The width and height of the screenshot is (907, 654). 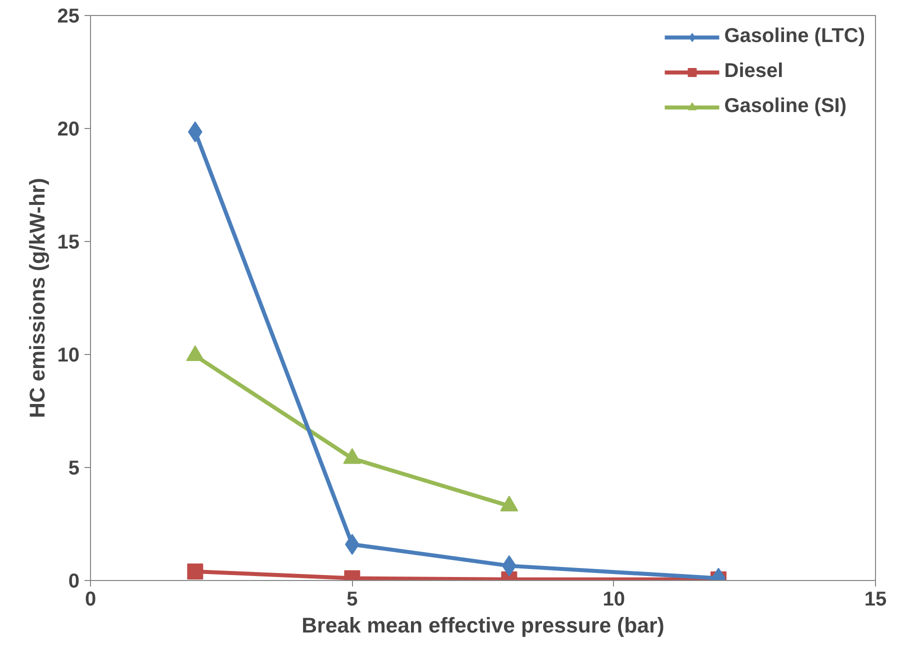 I want to click on y-tick-label: 25, so click(x=68, y=17).